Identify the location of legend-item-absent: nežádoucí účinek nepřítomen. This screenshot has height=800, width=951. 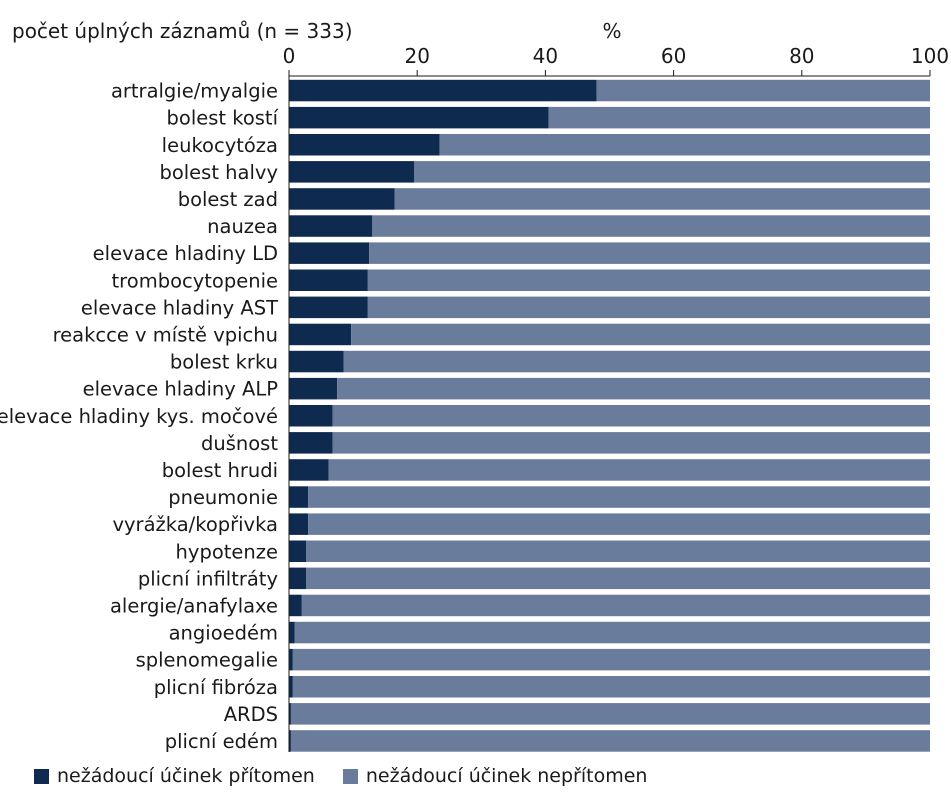
(495, 776).